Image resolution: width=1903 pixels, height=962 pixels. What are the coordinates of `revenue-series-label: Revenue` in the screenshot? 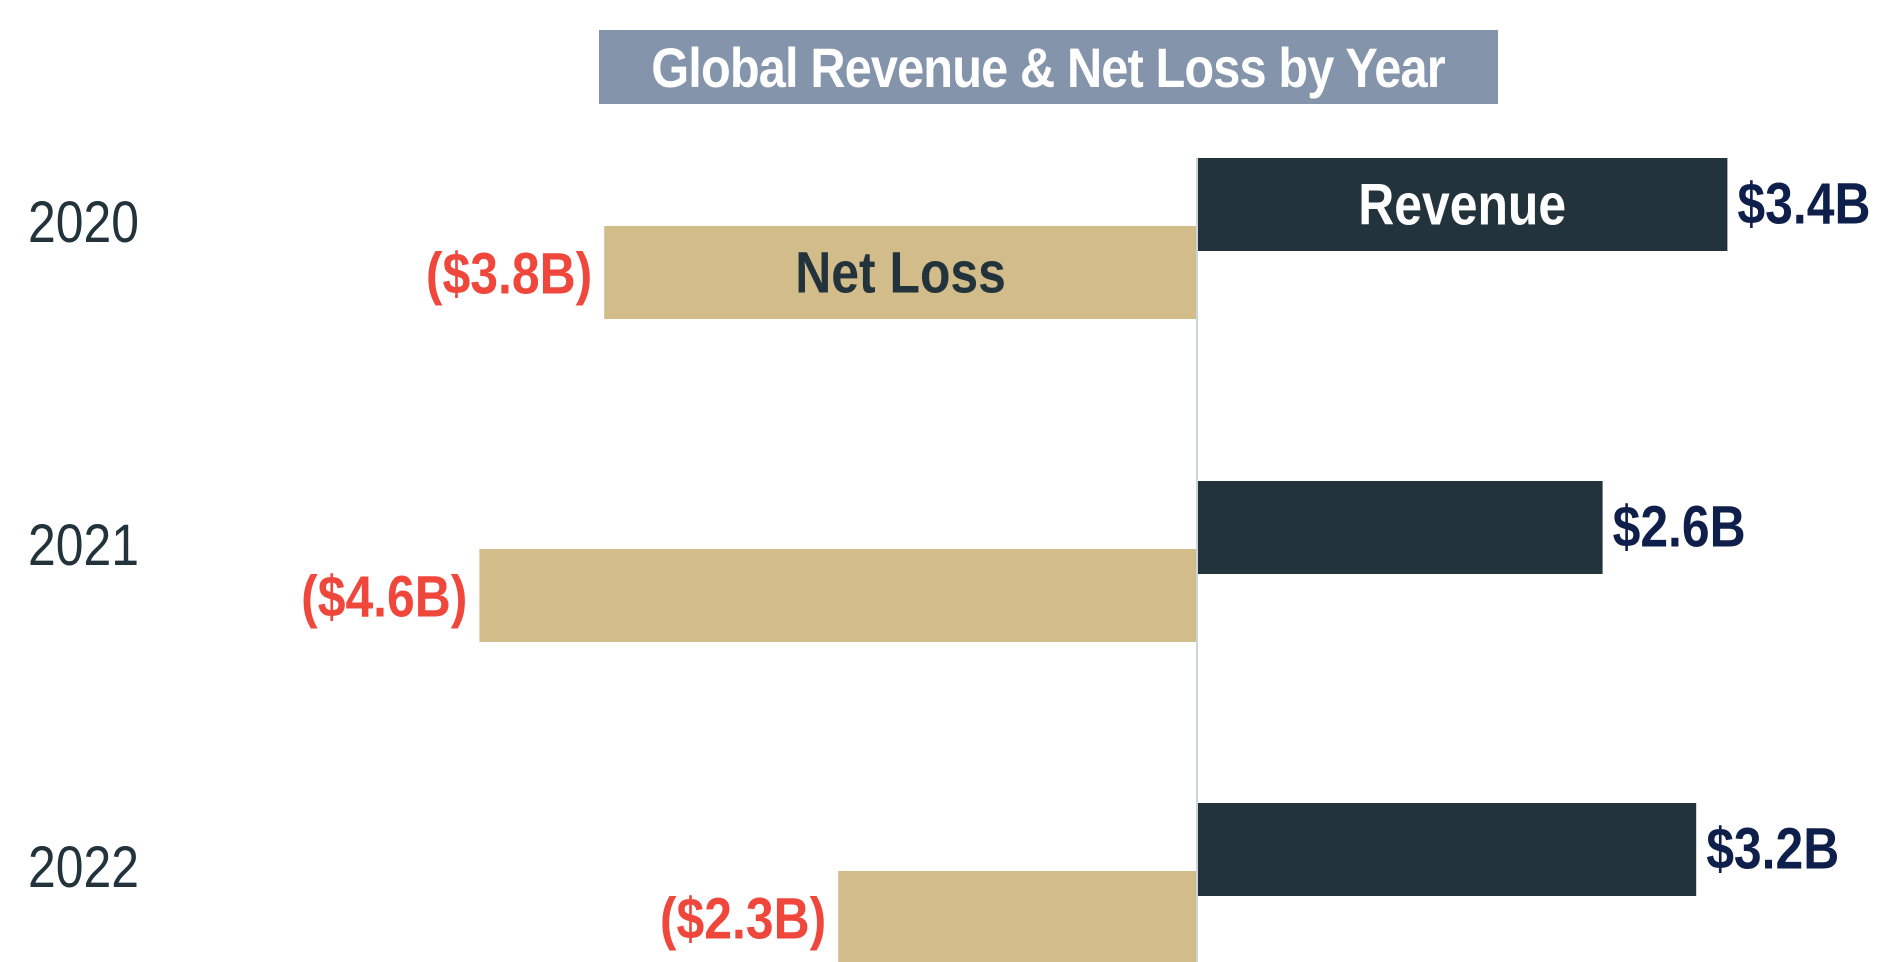 It's located at (1462, 205).